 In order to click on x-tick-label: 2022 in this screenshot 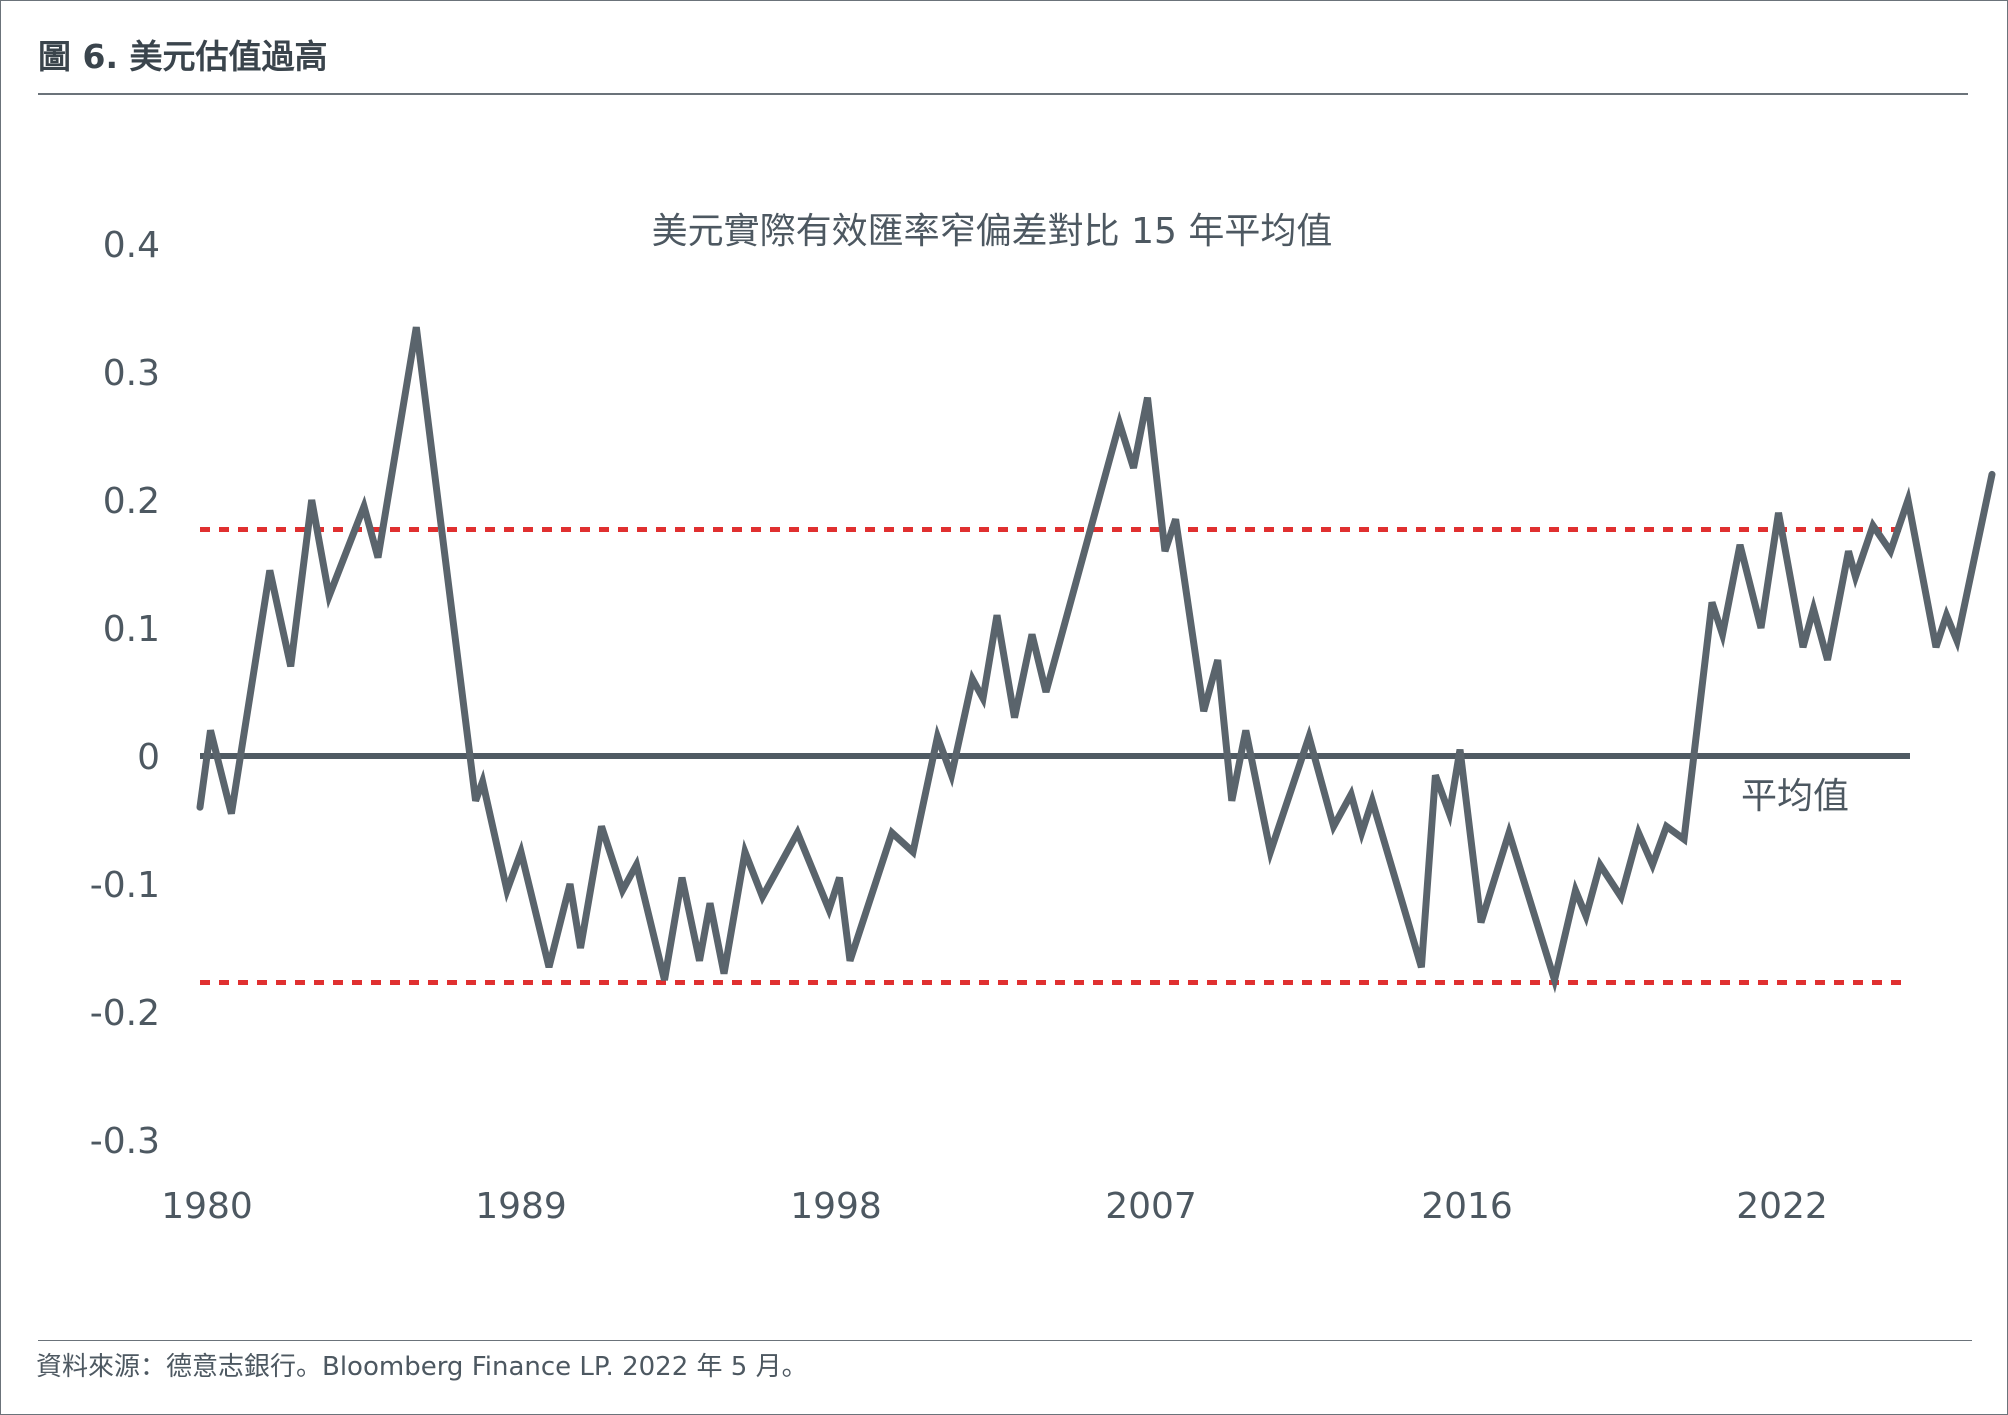, I will do `click(1782, 1206)`.